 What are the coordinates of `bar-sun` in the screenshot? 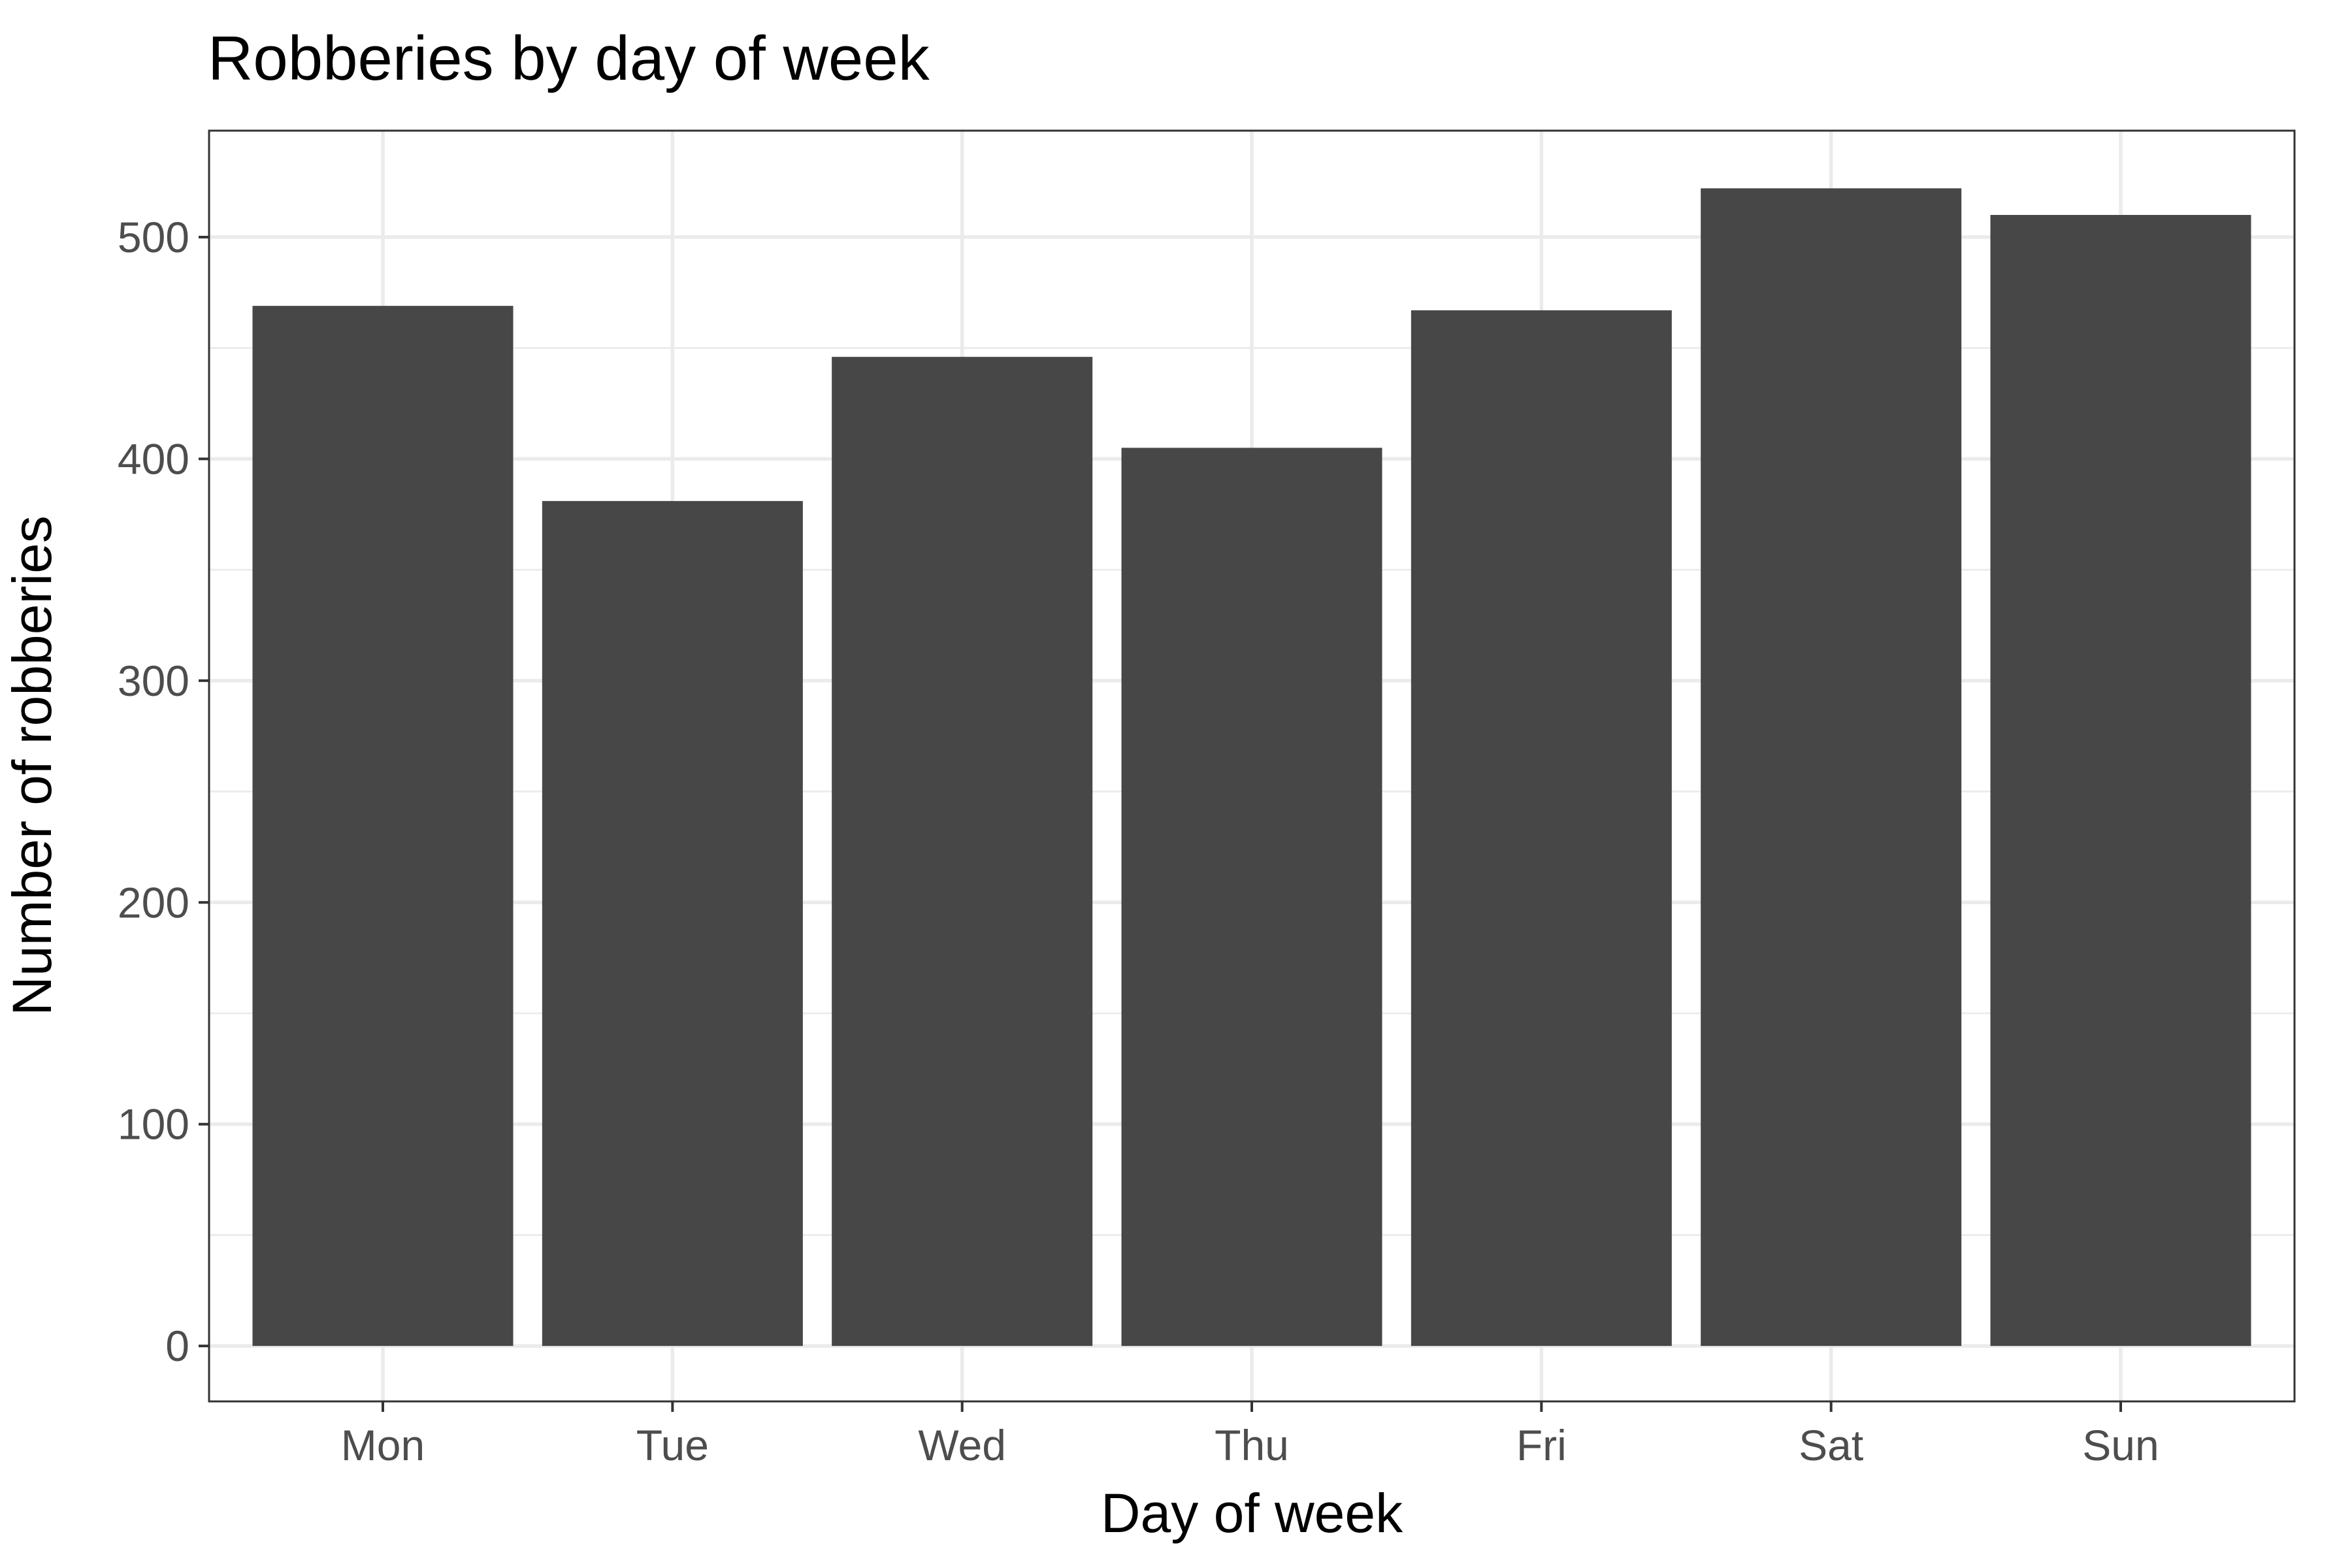 It's located at (2120, 780).